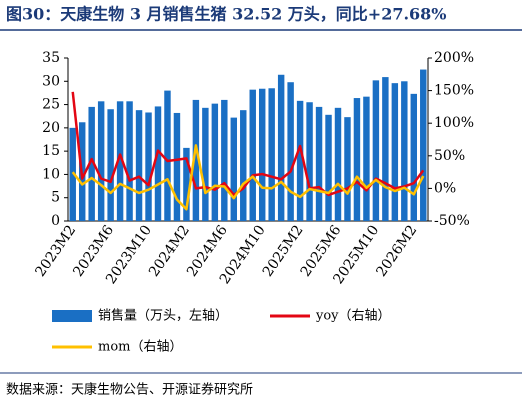  Describe the element at coordinates (449, 156) in the screenshot. I see `y2-tick-label: 50%` at that location.